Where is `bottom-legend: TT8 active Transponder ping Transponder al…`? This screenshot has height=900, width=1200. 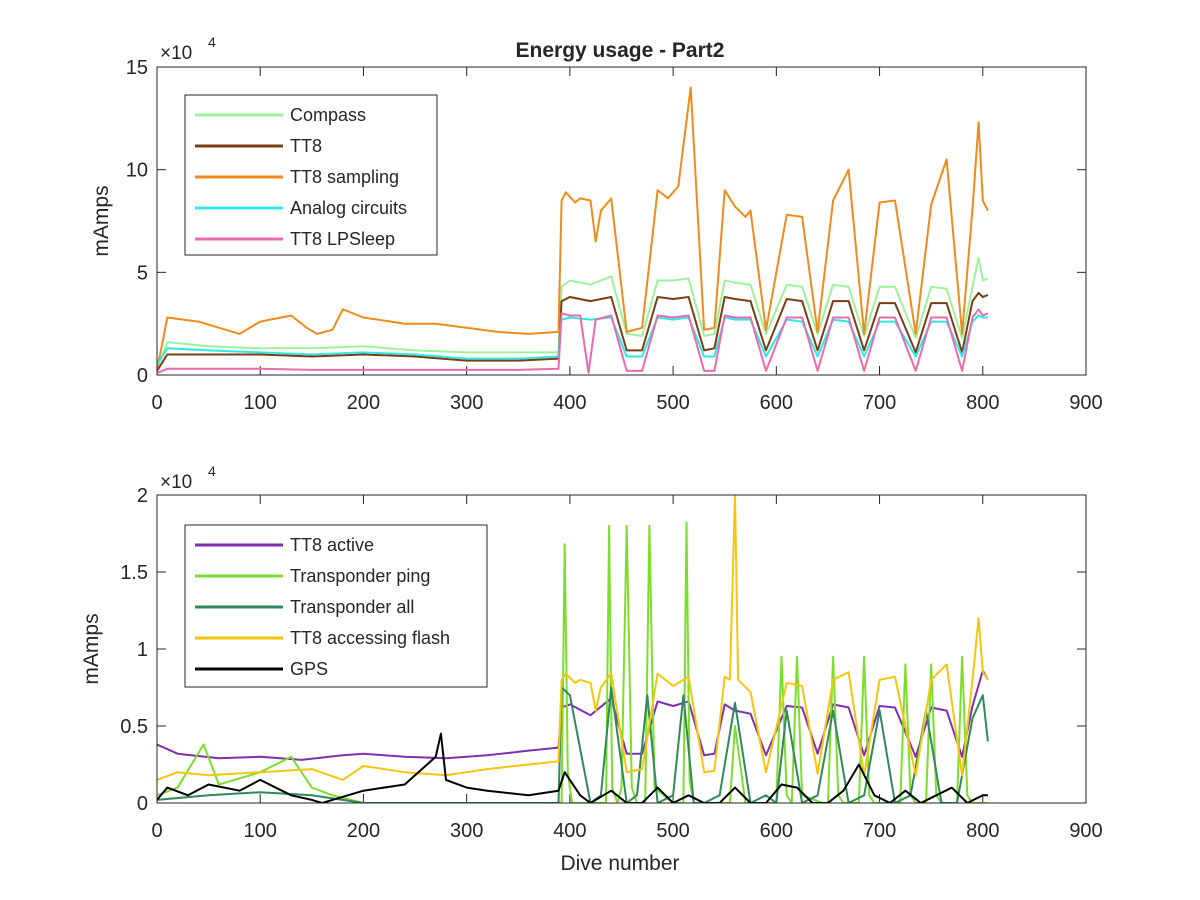 bottom-legend: TT8 active Transponder ping Transponder al… is located at coordinates (336, 606).